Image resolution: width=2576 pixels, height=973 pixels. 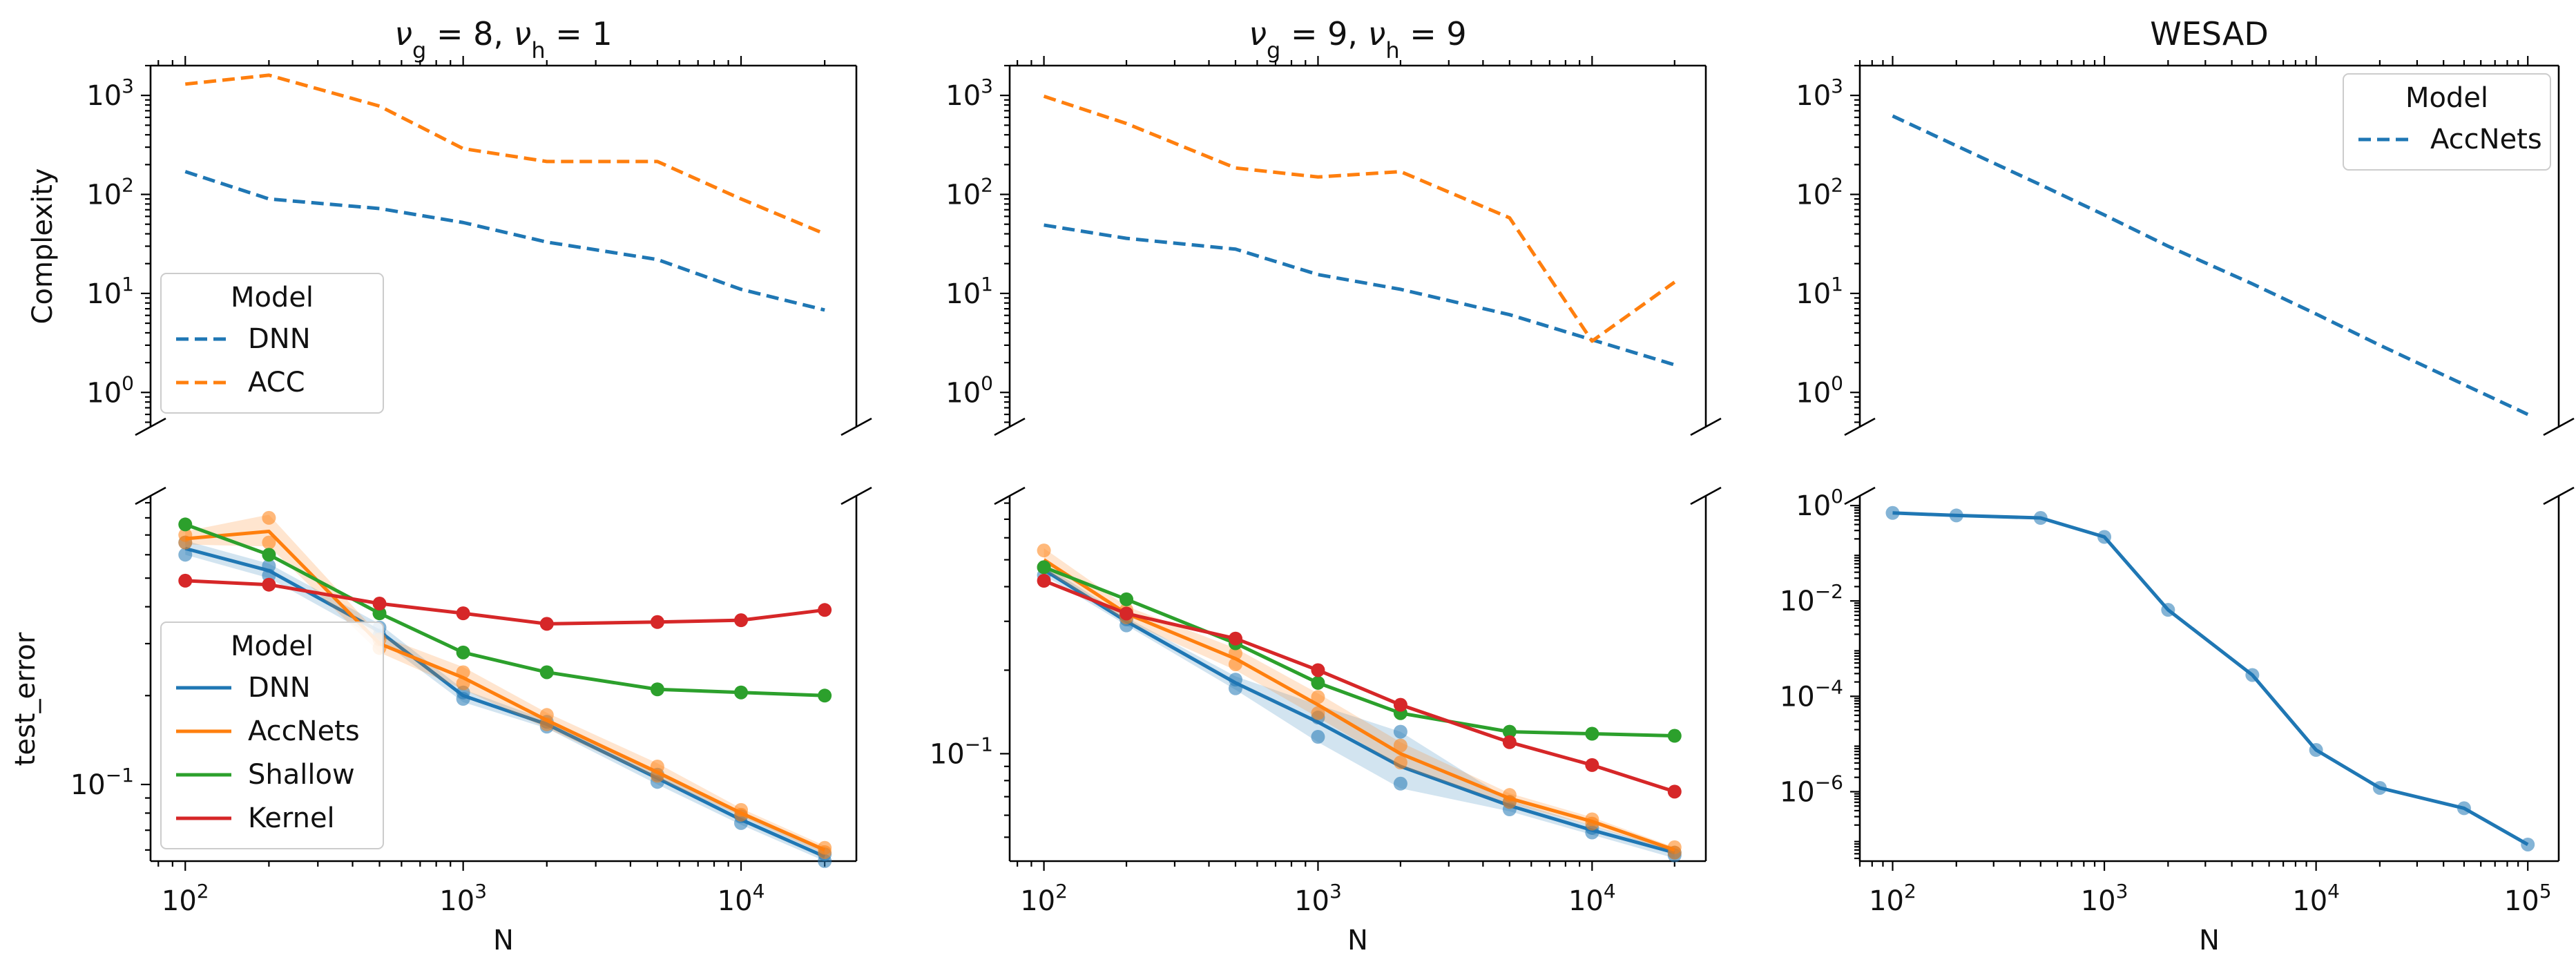 What do you see at coordinates (449, 246) in the screenshot?
I see `axes-top: 10⁰ 10¹ 10² 10³ Complexity Model DNN ACC` at bounding box center [449, 246].